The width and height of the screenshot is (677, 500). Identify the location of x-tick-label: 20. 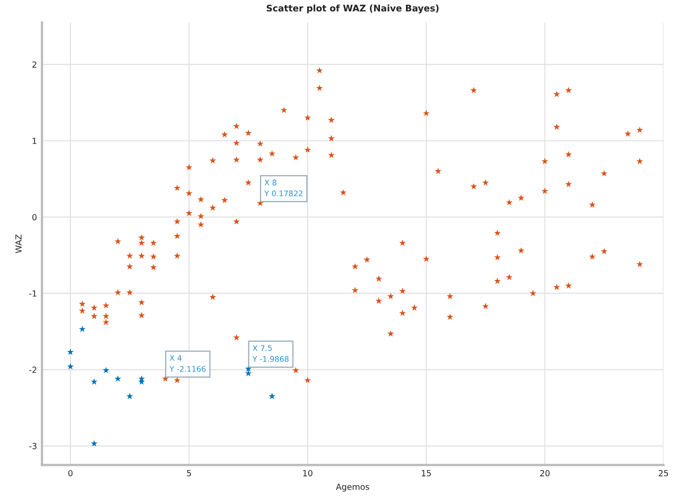
(545, 473).